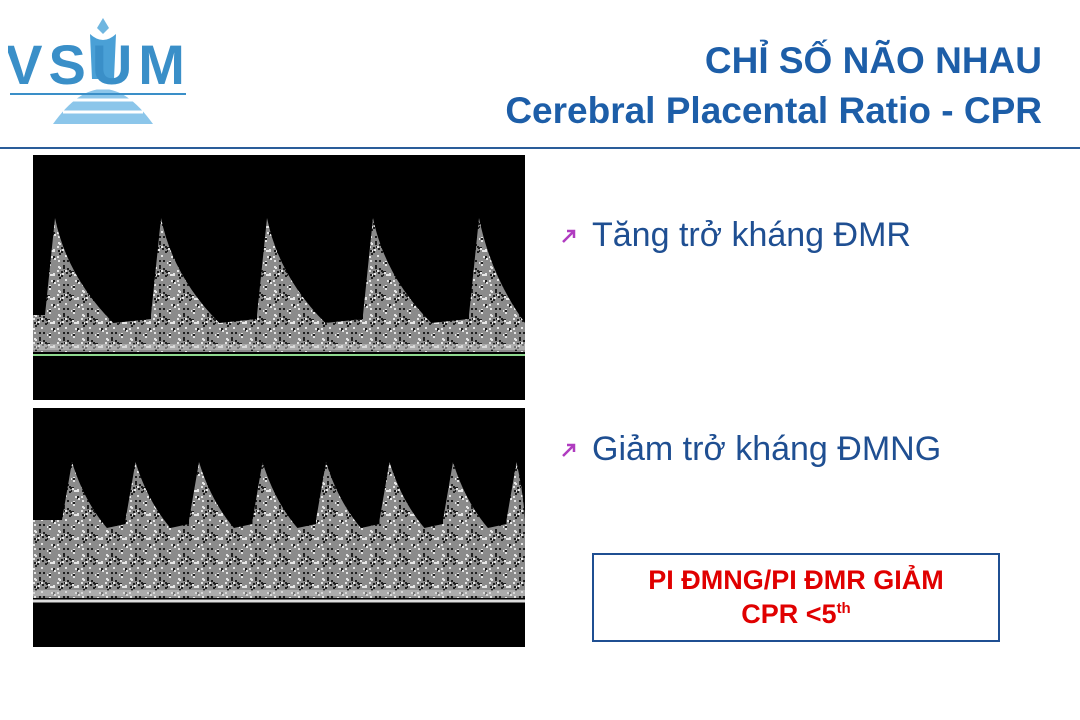  What do you see at coordinates (789, 614) in the screenshot?
I see `box-text: CPR <5` at bounding box center [789, 614].